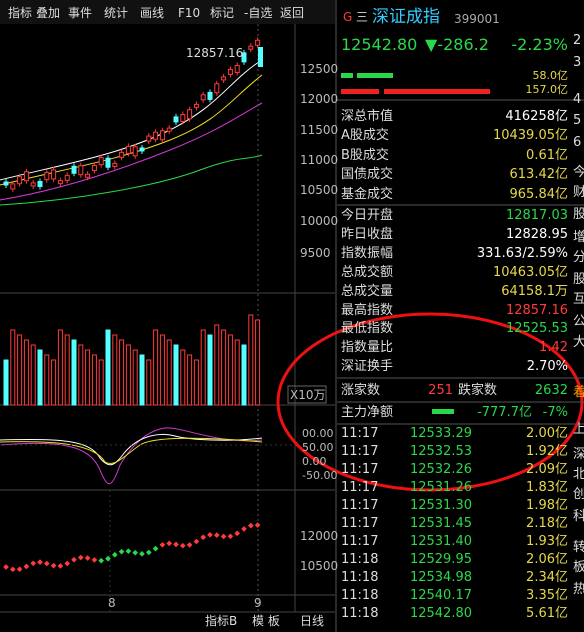 This screenshot has width=584, height=632. Describe the element at coordinates (536, 234) in the screenshot. I see `stat-value: 12828.95` at that location.